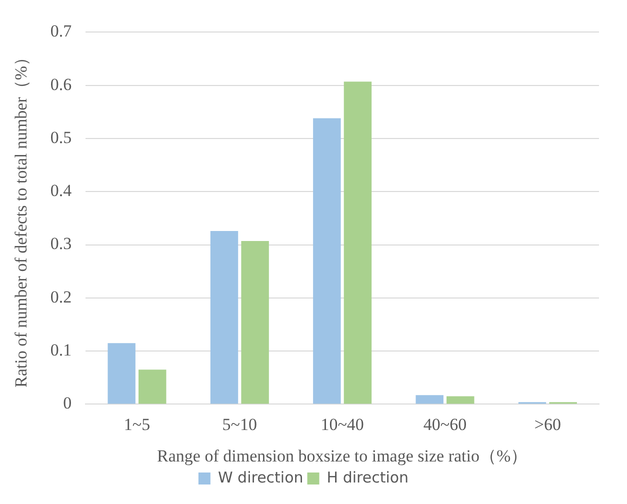 Image resolution: width=627 pixels, height=504 pixels. What do you see at coordinates (21, 218) in the screenshot?
I see `y-axis-title: Ratio of number of defects to total number（%）` at bounding box center [21, 218].